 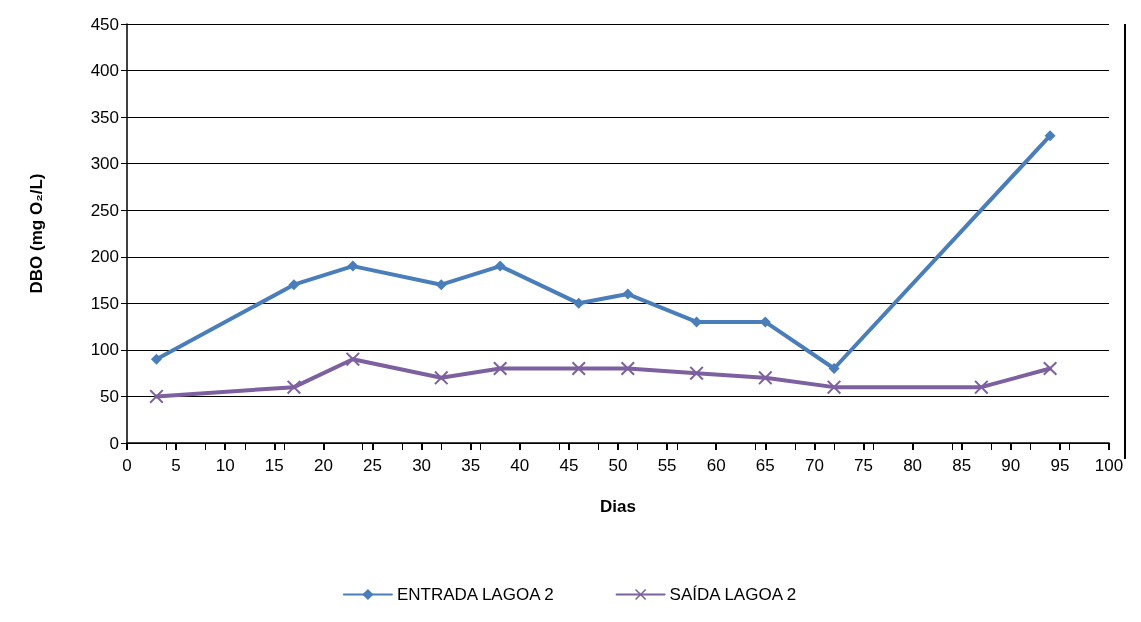 What do you see at coordinates (104, 164) in the screenshot?
I see `y-tick-label: 300` at bounding box center [104, 164].